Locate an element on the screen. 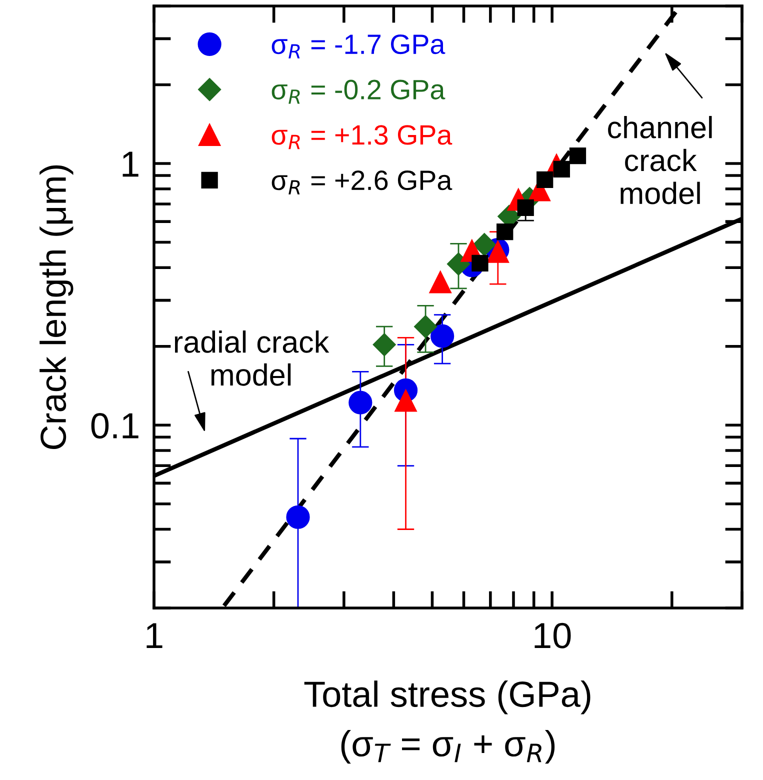 The width and height of the screenshot is (763, 780). legend-label: σ$_{R}$ = -0.2 GPa is located at coordinates (359, 92).